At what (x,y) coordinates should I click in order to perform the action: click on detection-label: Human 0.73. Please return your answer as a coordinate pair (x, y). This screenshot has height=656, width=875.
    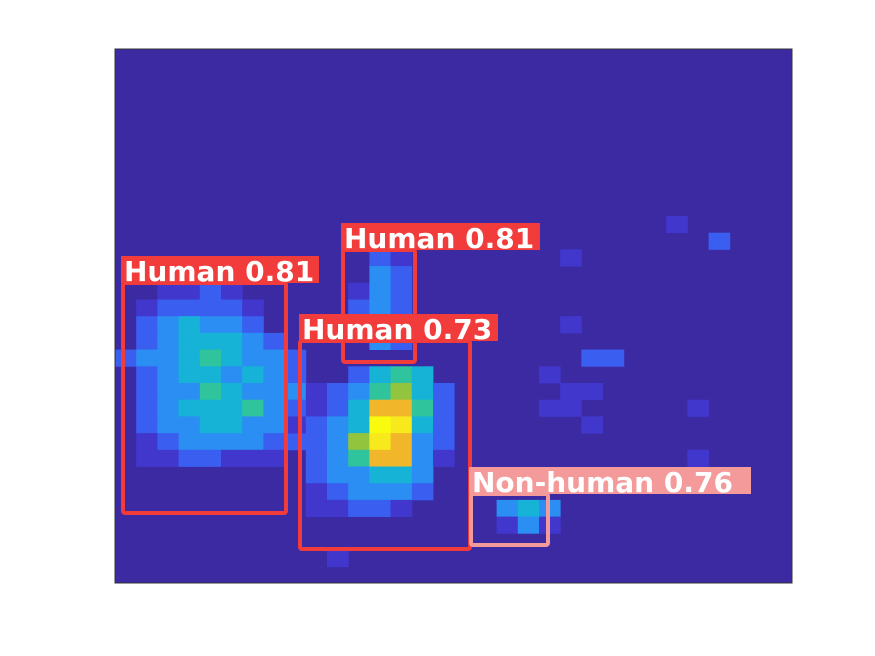
    Looking at the image, I should click on (397, 329).